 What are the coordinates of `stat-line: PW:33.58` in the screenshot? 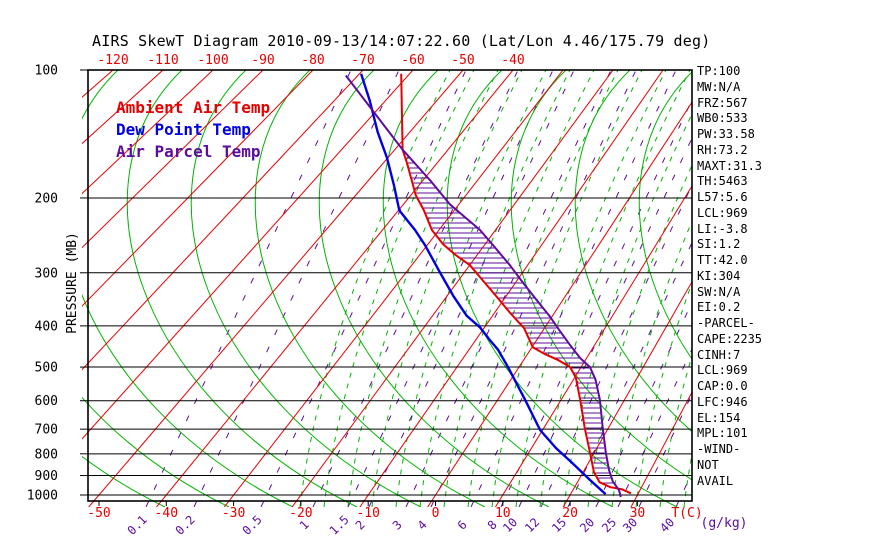 It's located at (726, 134).